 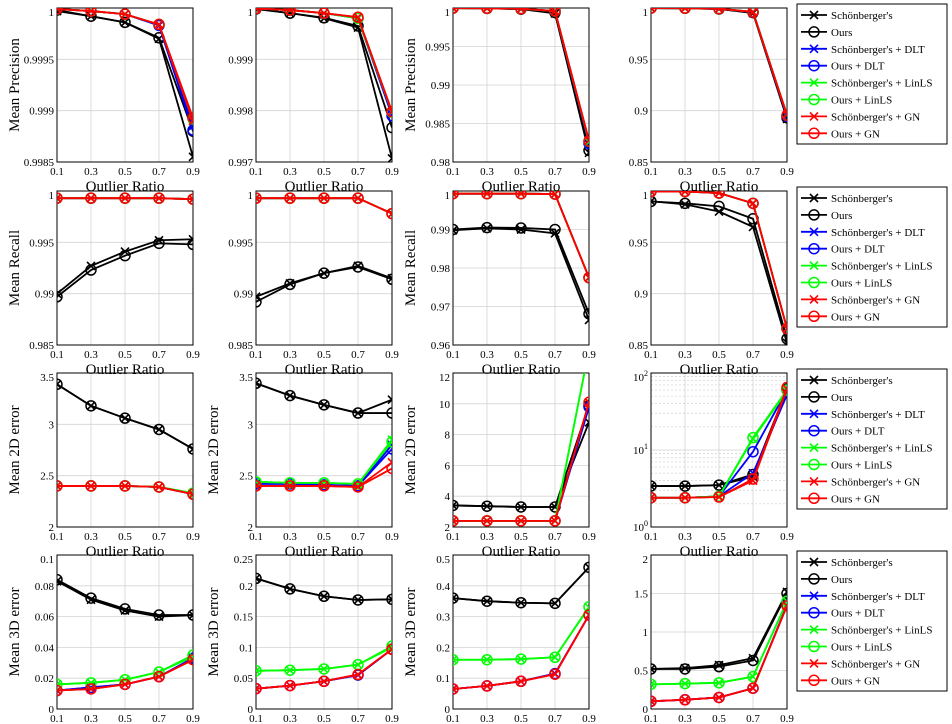 What do you see at coordinates (411, 85) in the screenshot?
I see `y-axis-label: Mean Precision` at bounding box center [411, 85].